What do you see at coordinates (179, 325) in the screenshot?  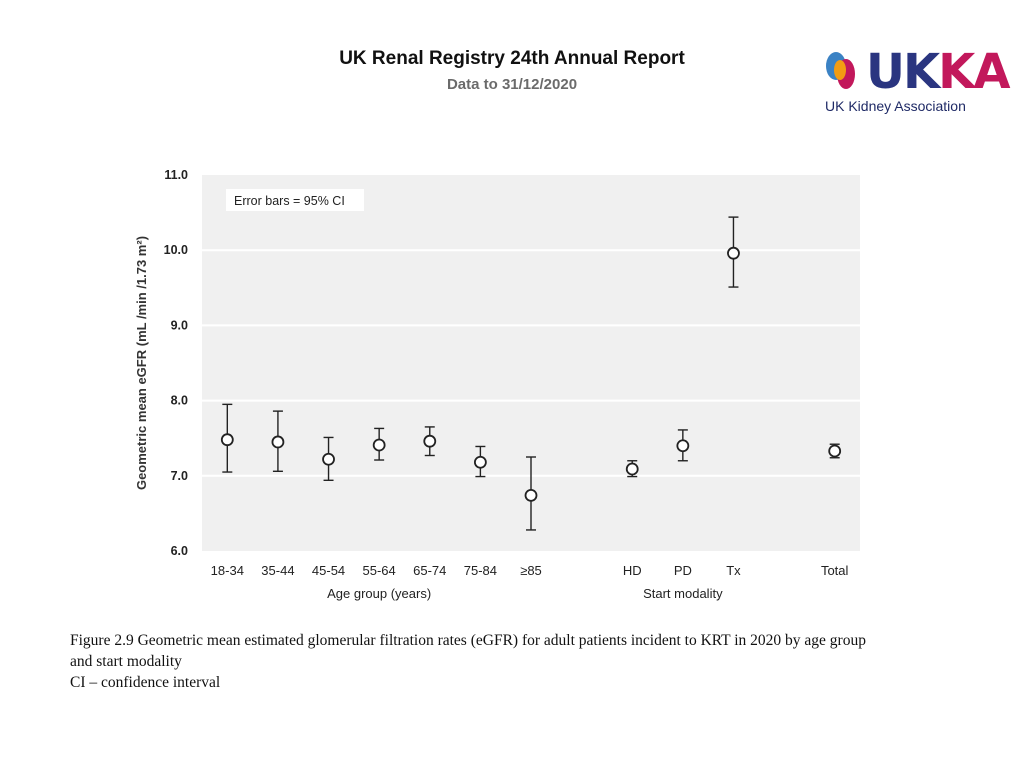 I see `y-tick-label: 9.0` at bounding box center [179, 325].